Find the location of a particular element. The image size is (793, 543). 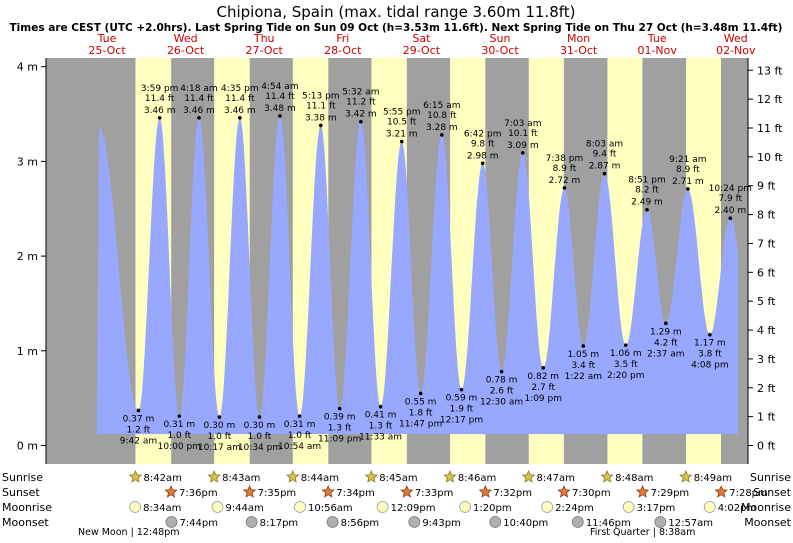

right-tick-label: 12 ft is located at coordinates (770, 99).